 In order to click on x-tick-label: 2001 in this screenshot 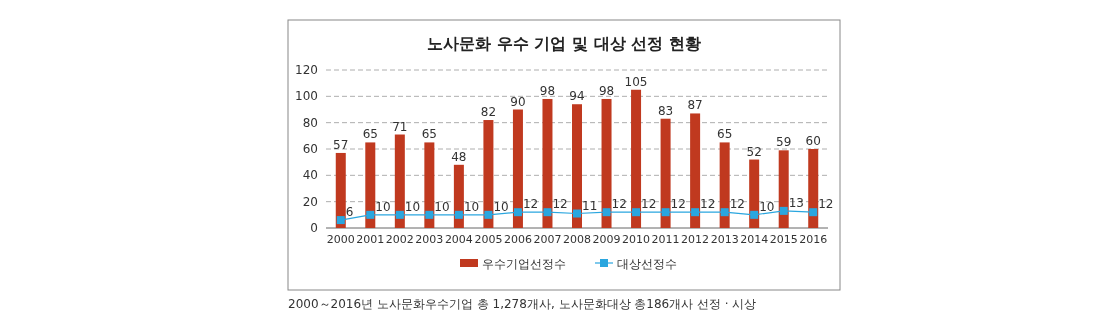, I will do `click(370, 239)`.